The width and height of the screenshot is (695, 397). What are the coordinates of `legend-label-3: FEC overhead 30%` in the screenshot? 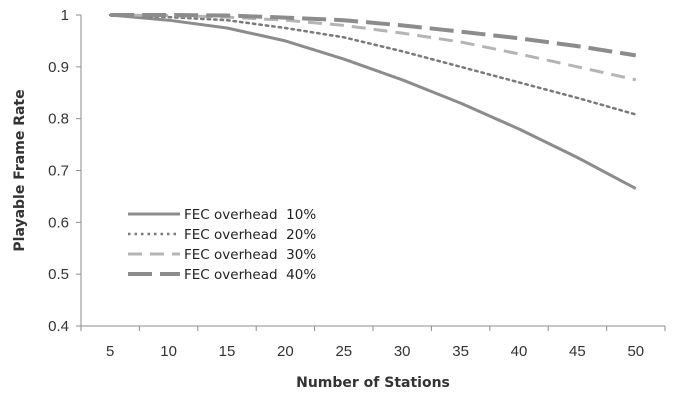 It's located at (250, 255).